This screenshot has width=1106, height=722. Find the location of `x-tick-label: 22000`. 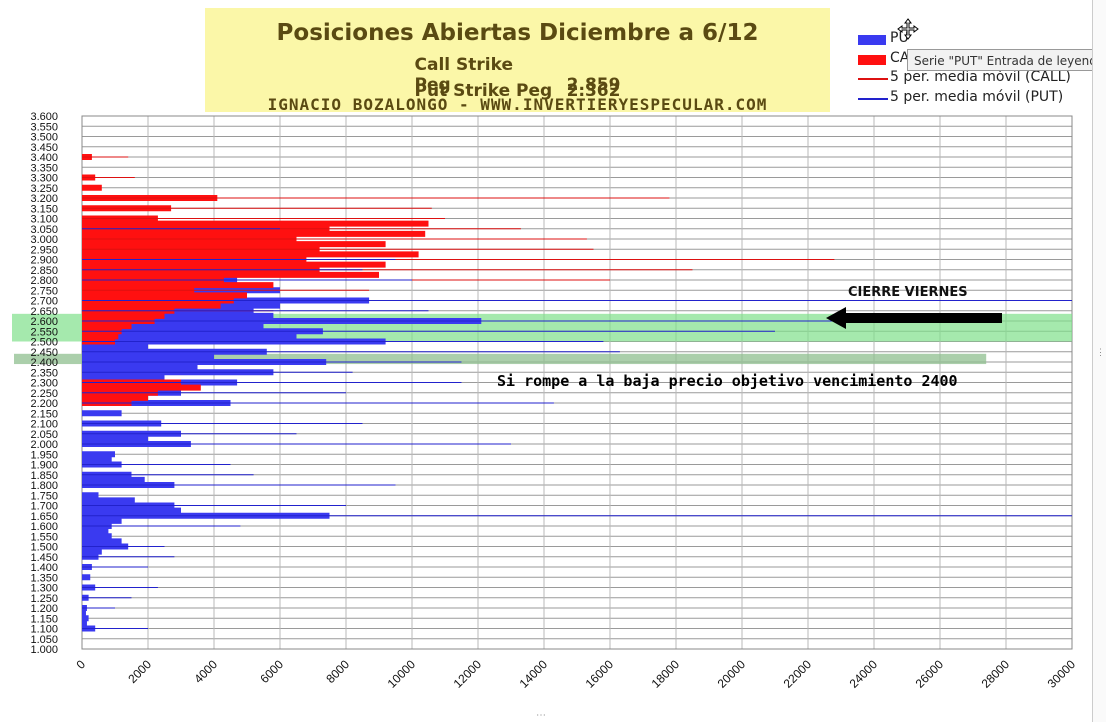

x-tick-label: 22000 is located at coordinates (798, 674).